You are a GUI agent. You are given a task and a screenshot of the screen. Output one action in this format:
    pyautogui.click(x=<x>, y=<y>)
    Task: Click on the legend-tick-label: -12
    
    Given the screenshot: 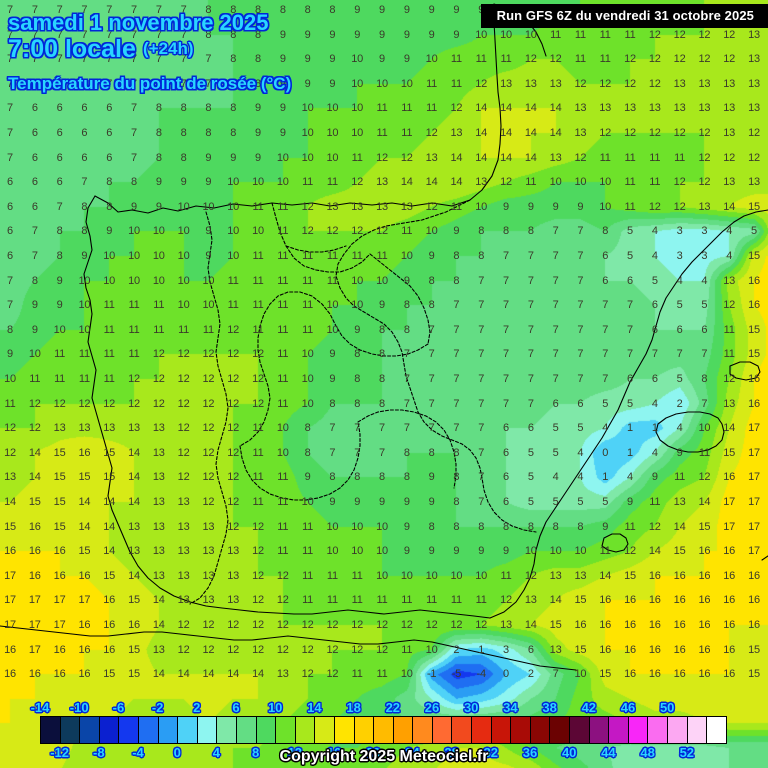 What is the action you would take?
    pyautogui.click(x=59, y=752)
    